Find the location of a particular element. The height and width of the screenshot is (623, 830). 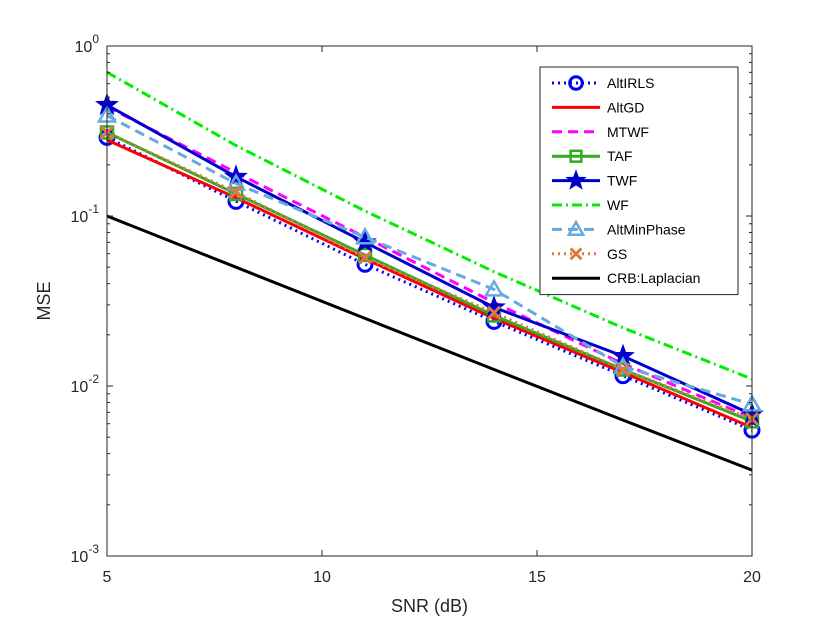

legend-label-0: AltIRLS is located at coordinates (630, 83).